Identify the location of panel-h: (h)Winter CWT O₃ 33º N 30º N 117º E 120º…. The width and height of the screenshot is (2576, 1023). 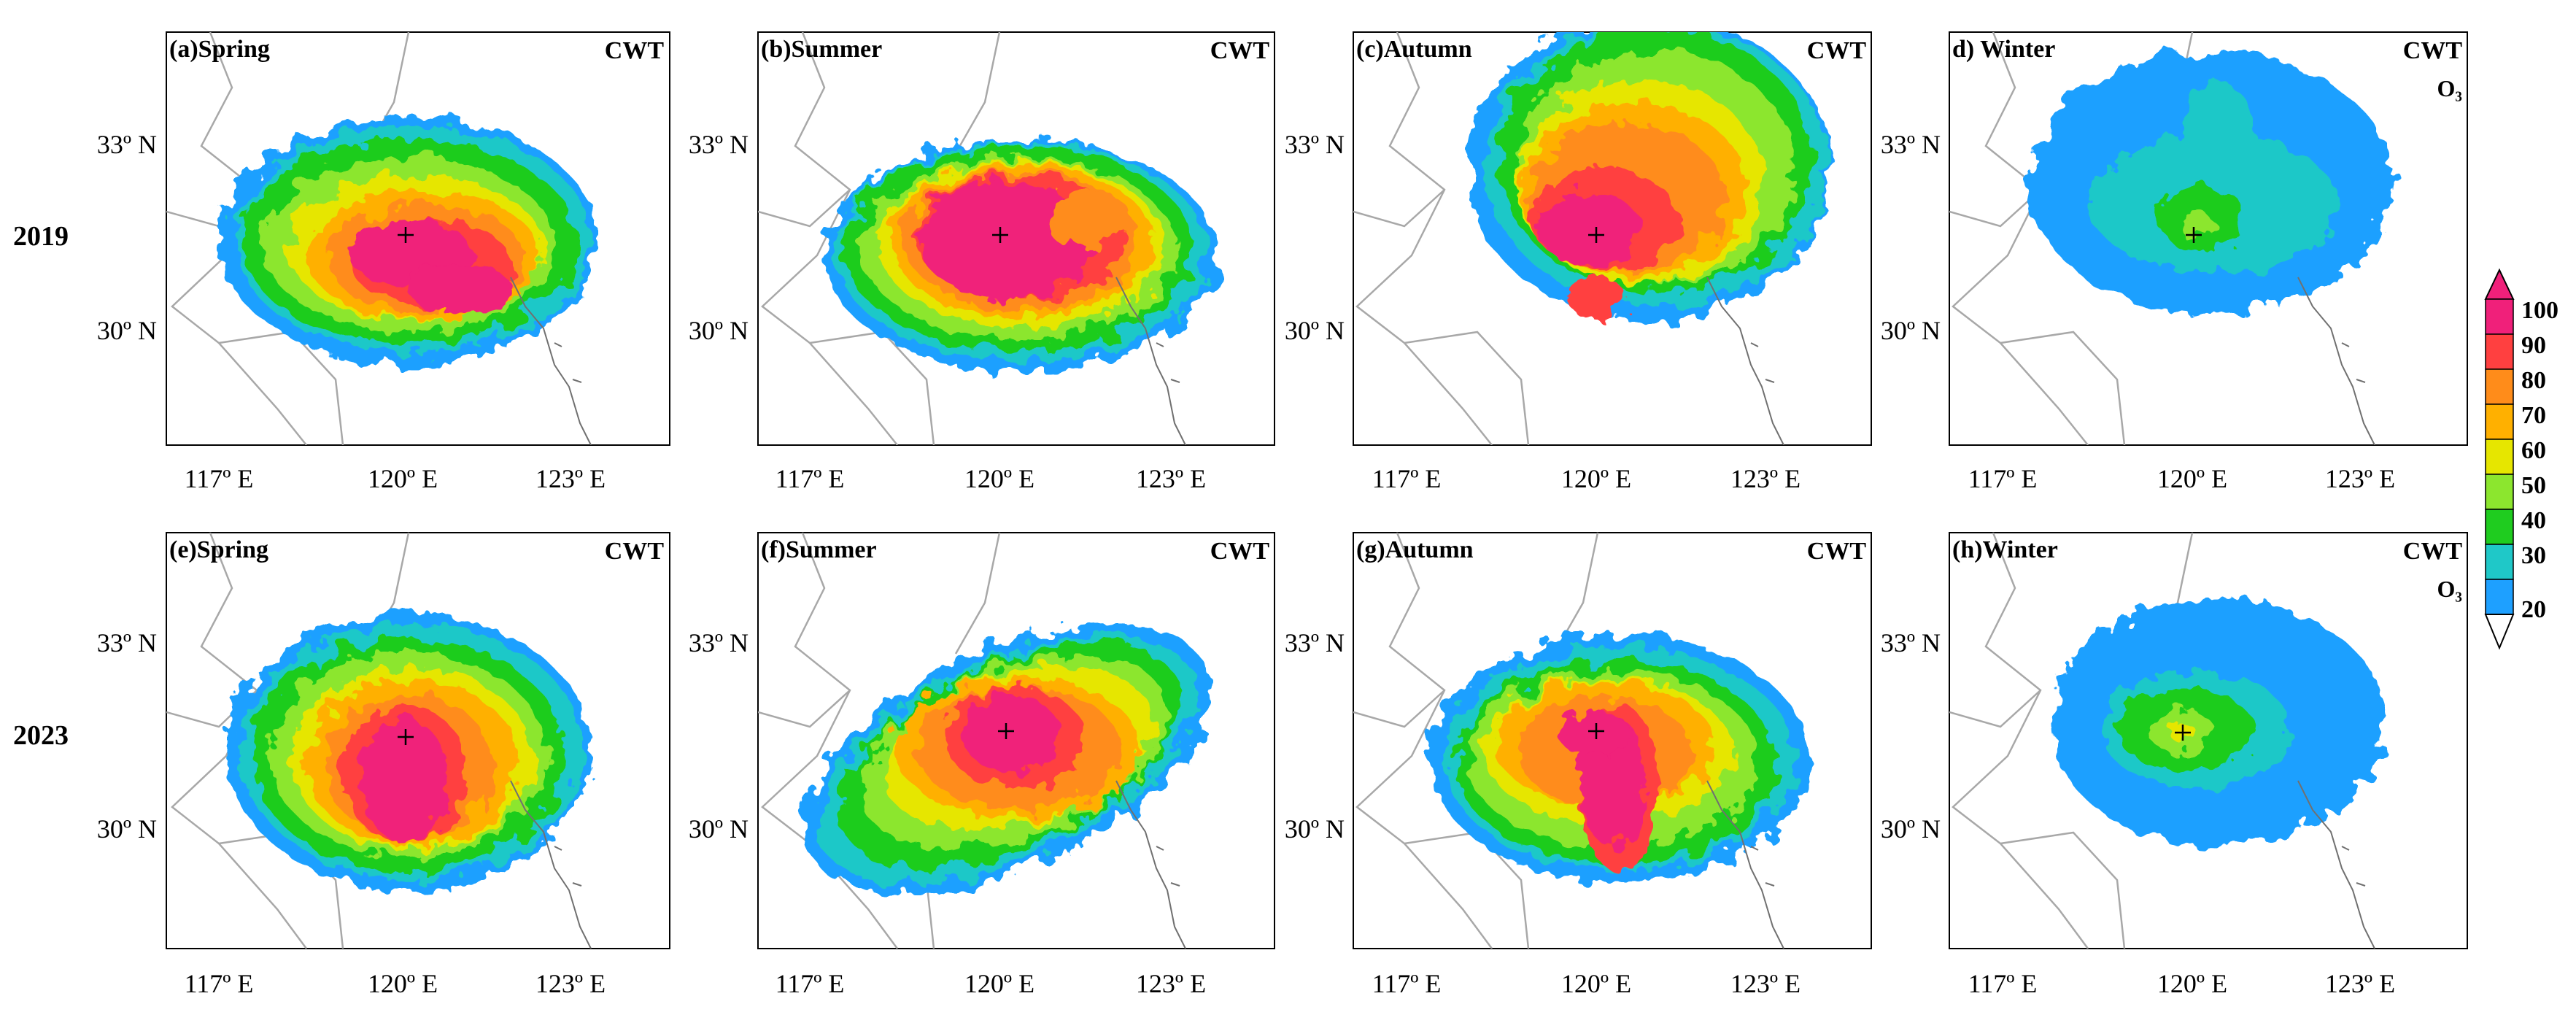
(2174, 765).